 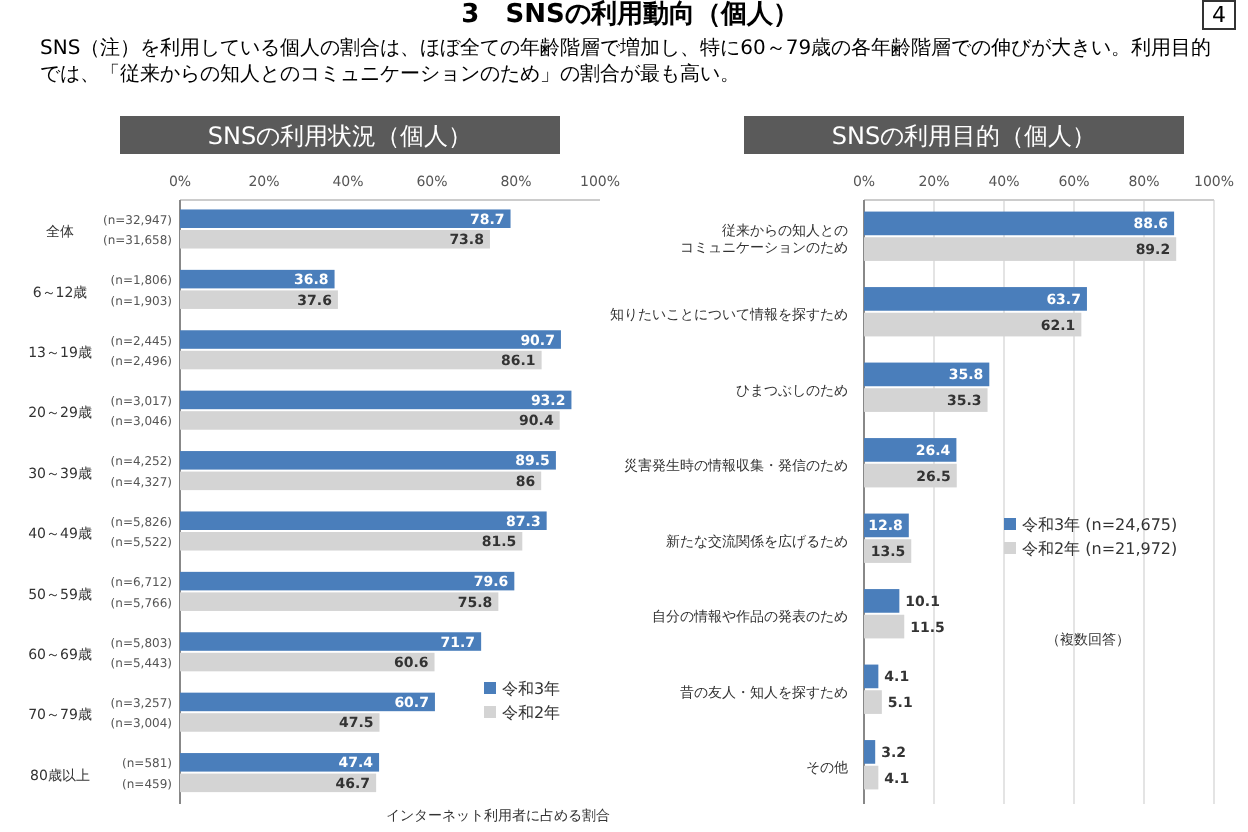 What do you see at coordinates (964, 136) in the screenshot?
I see `chart-title: SNSの利用目的（個人）` at bounding box center [964, 136].